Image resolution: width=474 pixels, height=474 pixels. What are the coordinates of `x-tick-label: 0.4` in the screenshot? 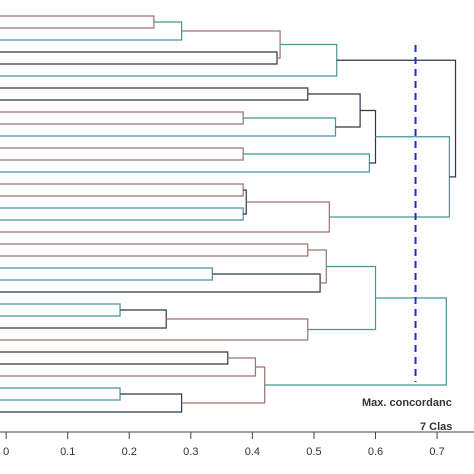 It's located at (252, 452).